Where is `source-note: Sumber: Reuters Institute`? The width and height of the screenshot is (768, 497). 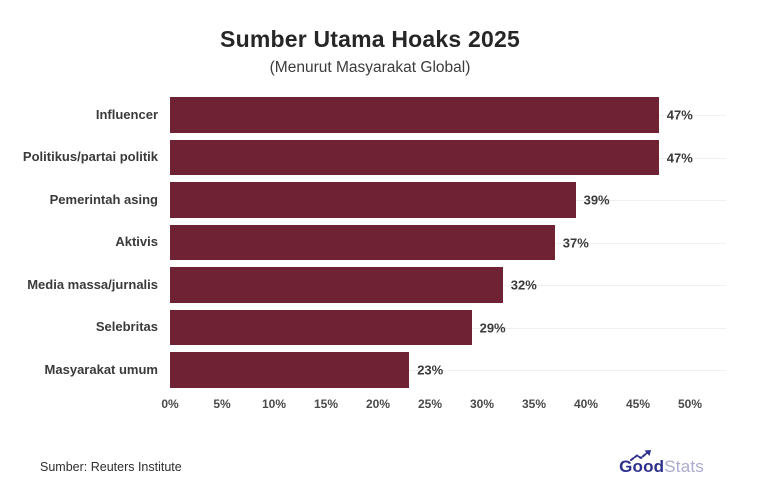 source-note: Sumber: Reuters Institute is located at coordinates (111, 467).